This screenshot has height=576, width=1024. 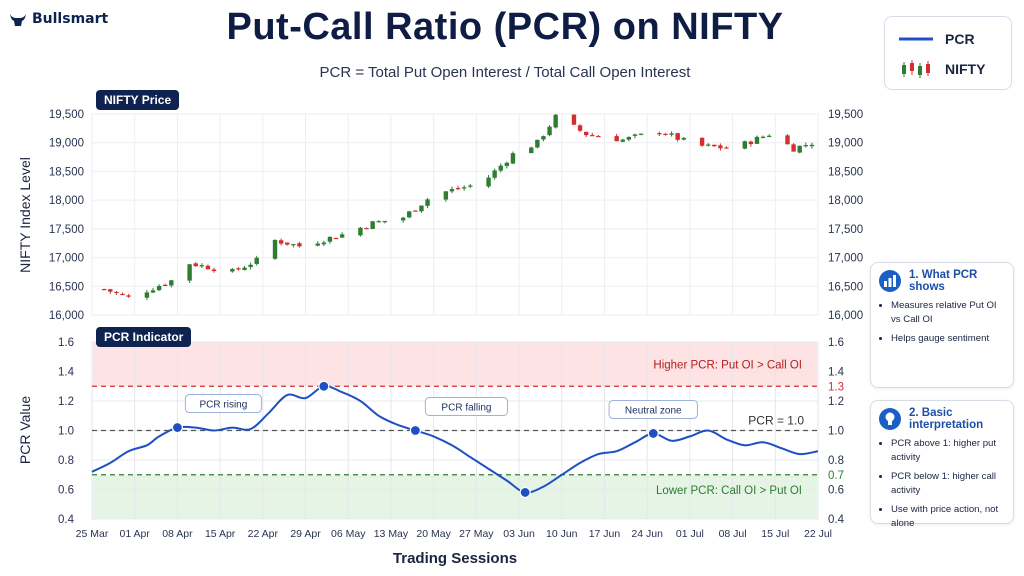 I want to click on pcr-y-tick-label-right: 1.0, so click(x=836, y=432).